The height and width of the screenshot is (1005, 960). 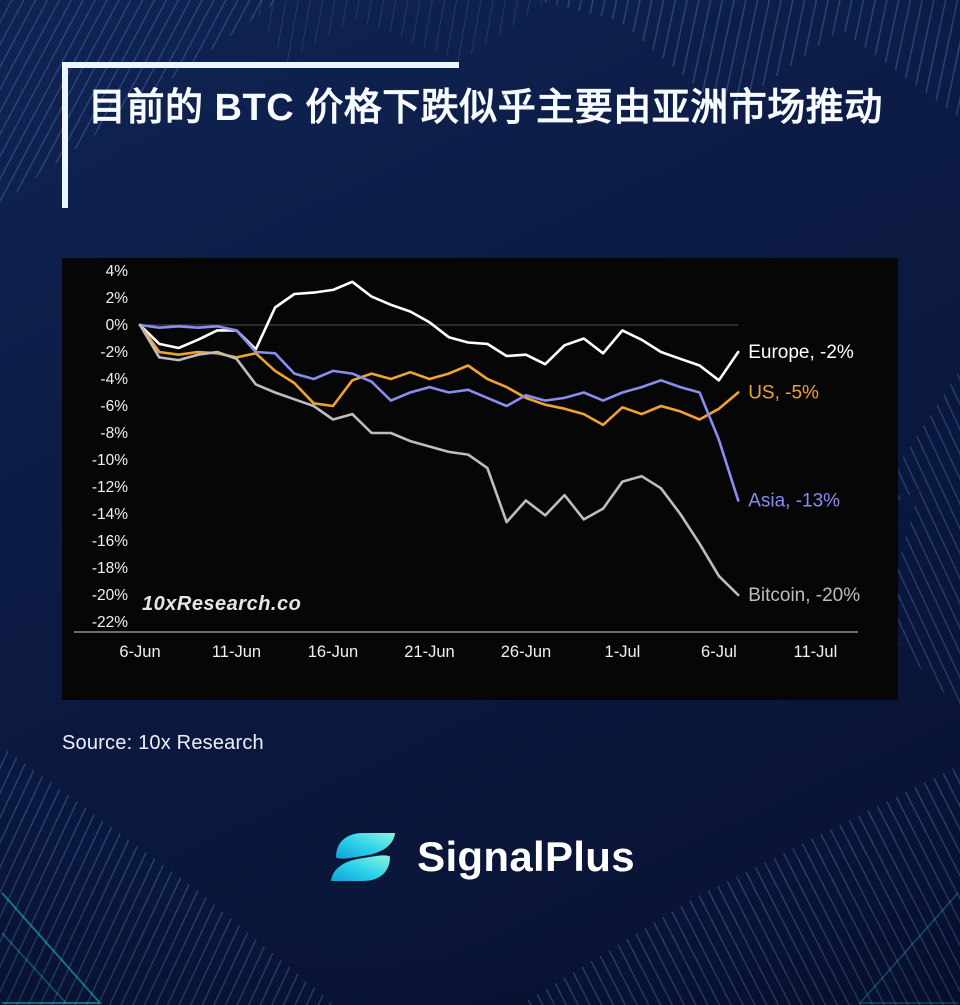 I want to click on source-text: Source: 10x Research, so click(x=163, y=743).